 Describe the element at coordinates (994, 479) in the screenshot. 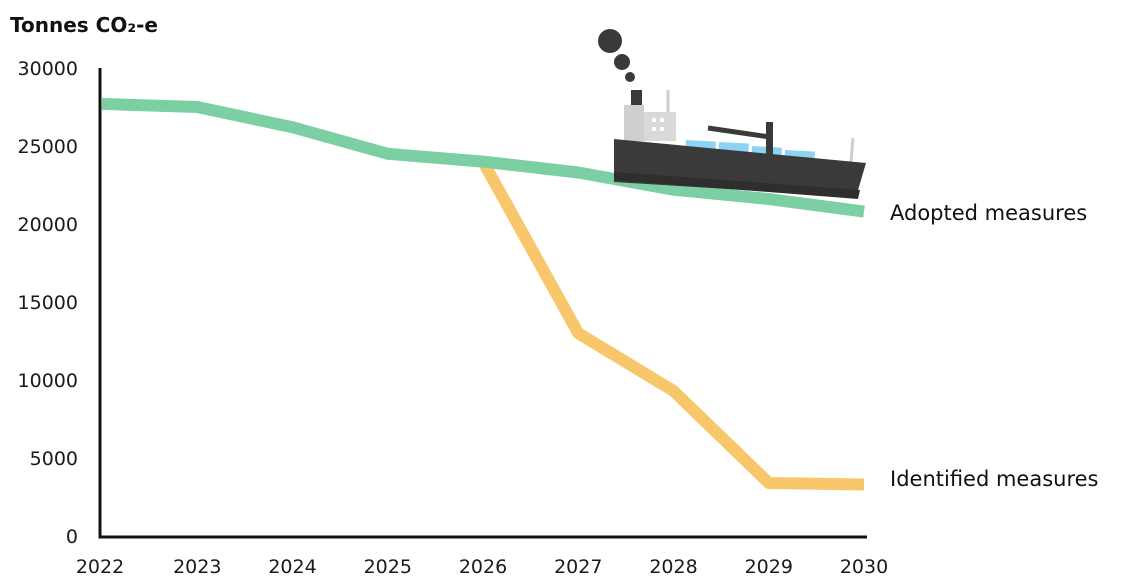

I see `series-label-identified: Identified measures` at that location.